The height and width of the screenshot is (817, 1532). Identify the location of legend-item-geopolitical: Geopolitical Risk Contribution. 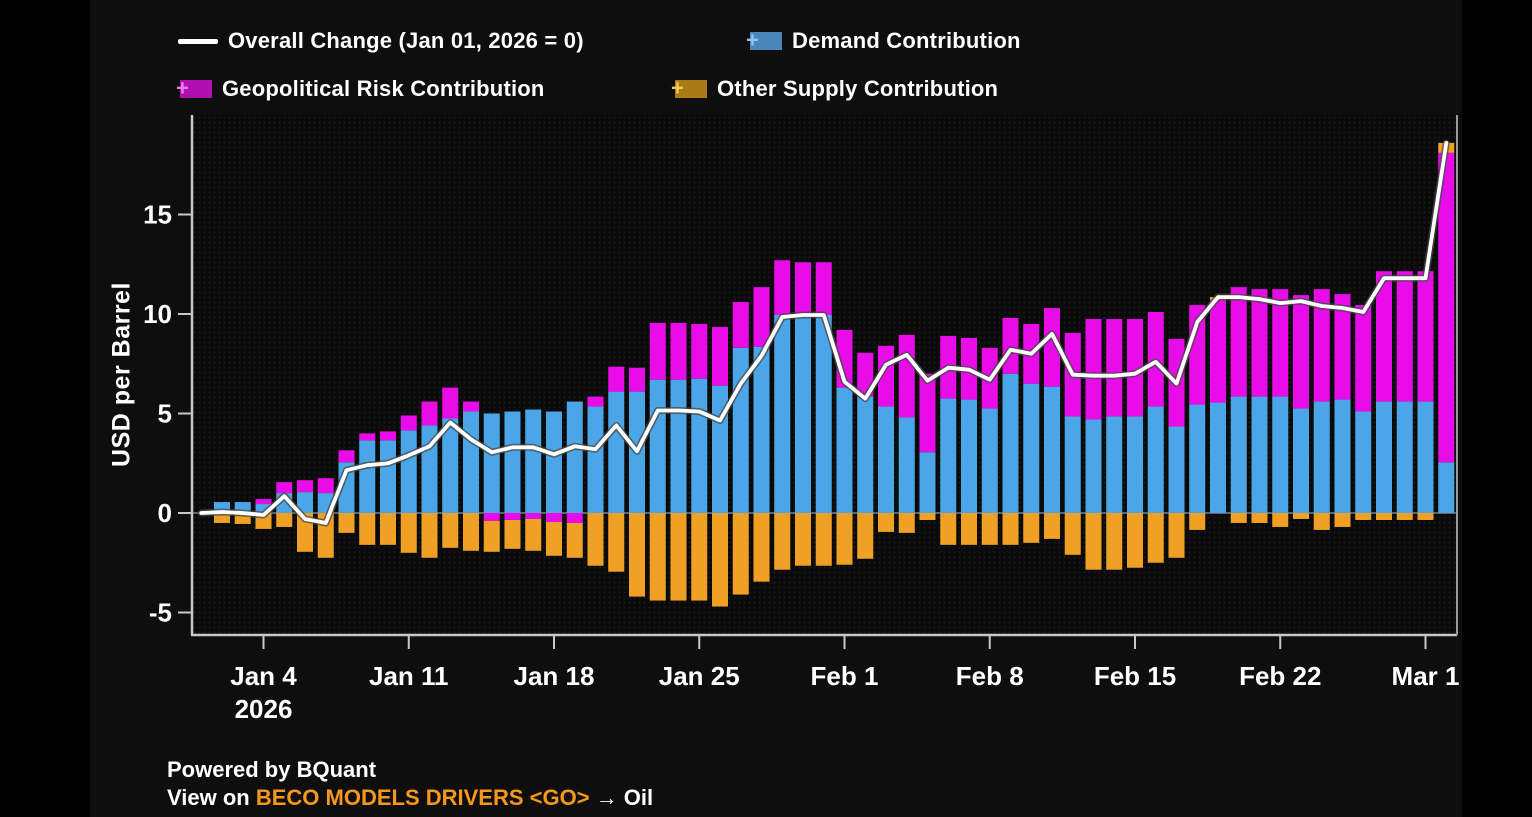
(362, 89).